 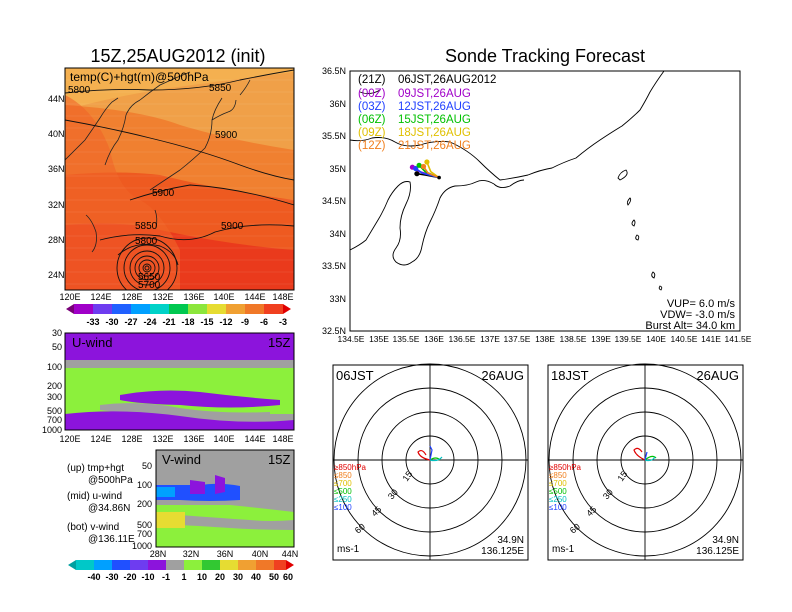 What do you see at coordinates (406, 339) in the screenshot?
I see `lon-tick: 135.5E` at bounding box center [406, 339].